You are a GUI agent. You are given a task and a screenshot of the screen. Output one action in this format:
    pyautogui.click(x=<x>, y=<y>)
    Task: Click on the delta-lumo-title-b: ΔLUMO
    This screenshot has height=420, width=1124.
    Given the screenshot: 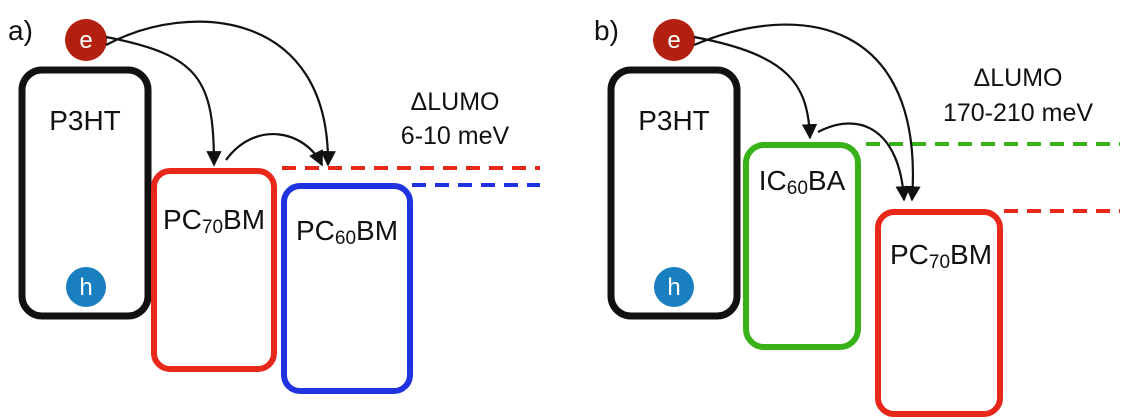 What is the action you would take?
    pyautogui.click(x=1018, y=78)
    